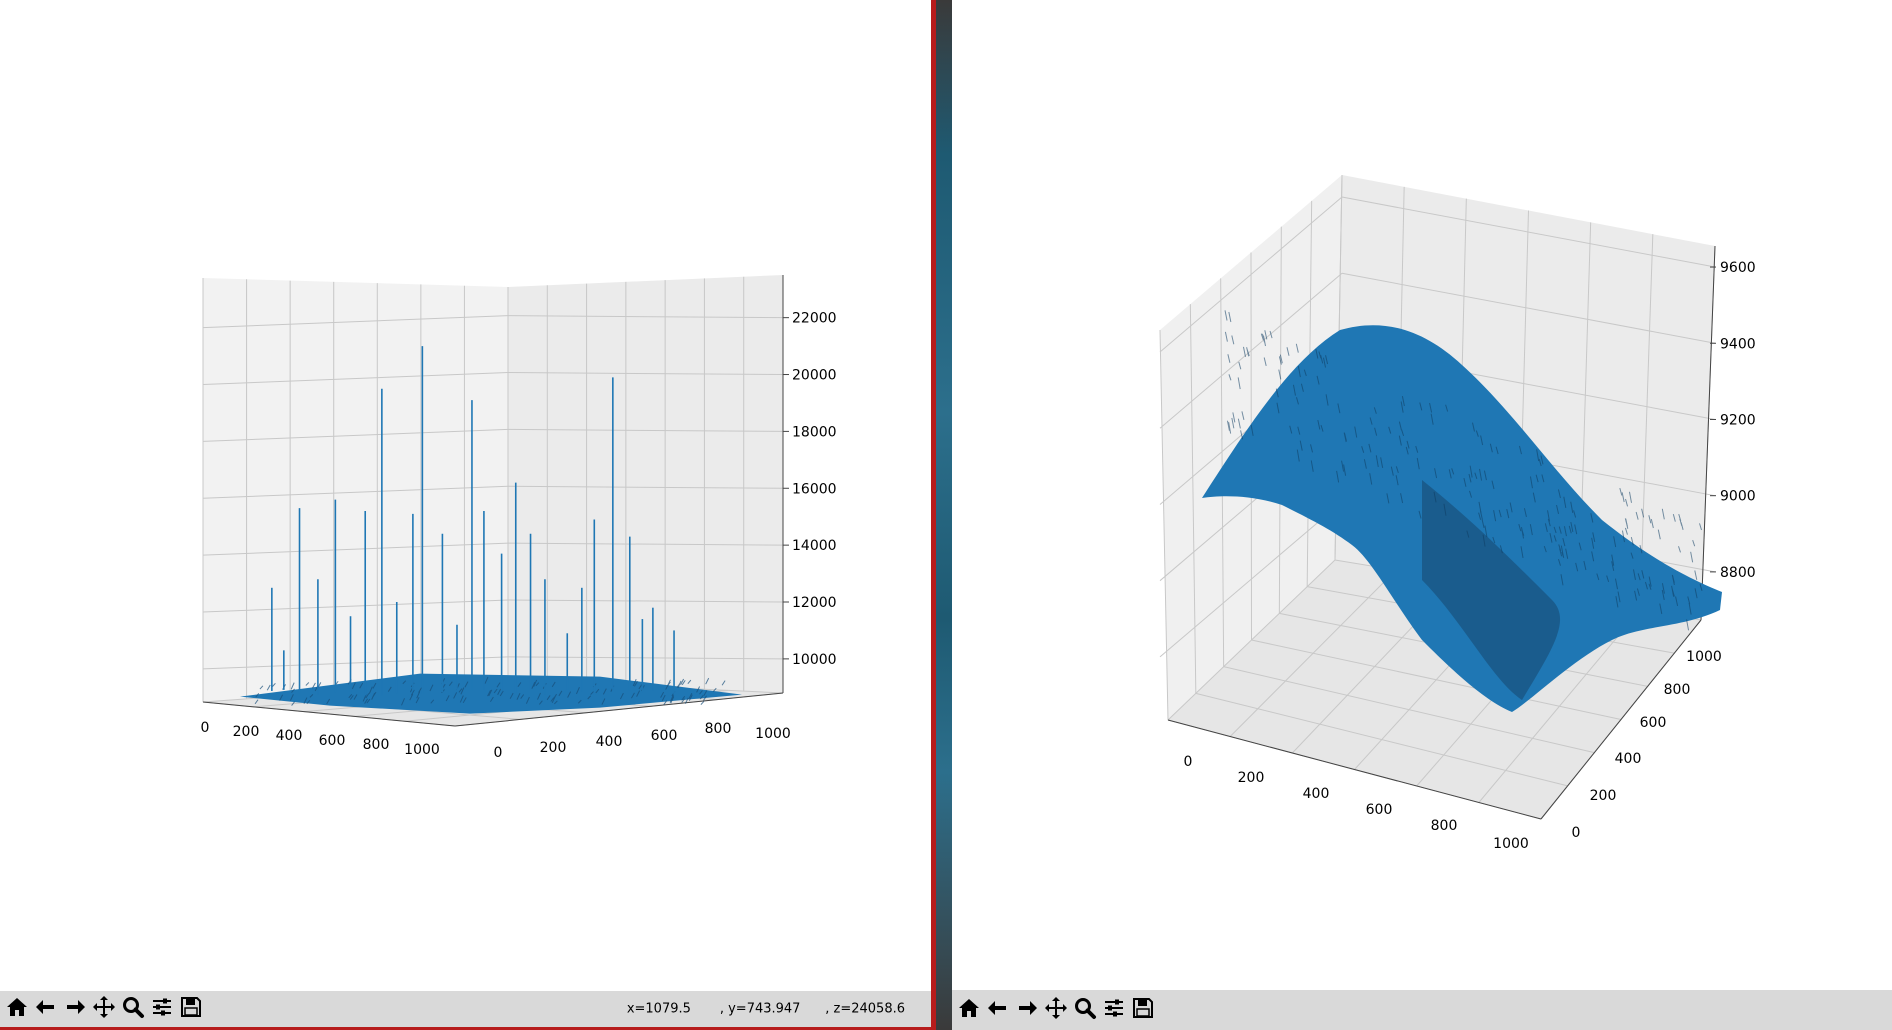  I want to click on desktop-background-strip, so click(944, 515).